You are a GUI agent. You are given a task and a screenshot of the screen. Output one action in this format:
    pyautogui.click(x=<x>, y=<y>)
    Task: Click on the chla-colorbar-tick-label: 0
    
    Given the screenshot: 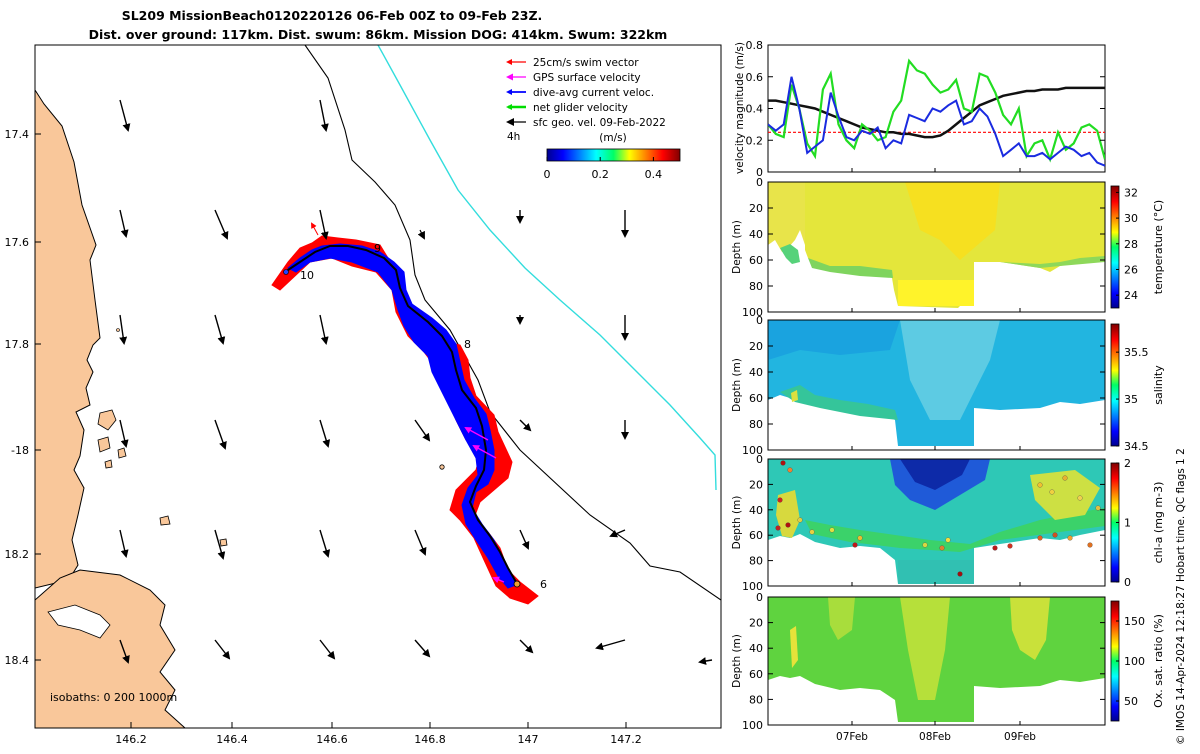 What is the action you would take?
    pyautogui.click(x=1127, y=582)
    